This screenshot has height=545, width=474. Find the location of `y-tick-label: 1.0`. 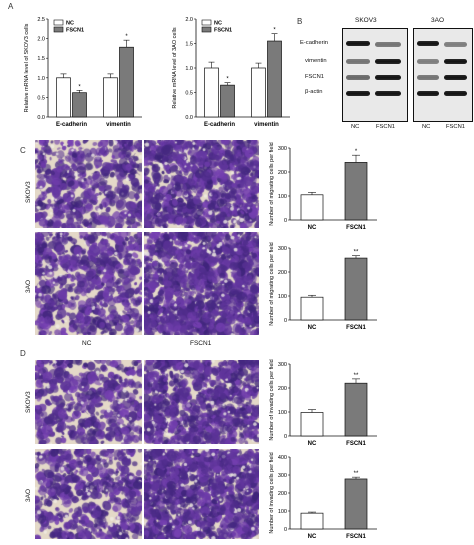

y-tick-label: 1.0 is located at coordinates (41, 79).